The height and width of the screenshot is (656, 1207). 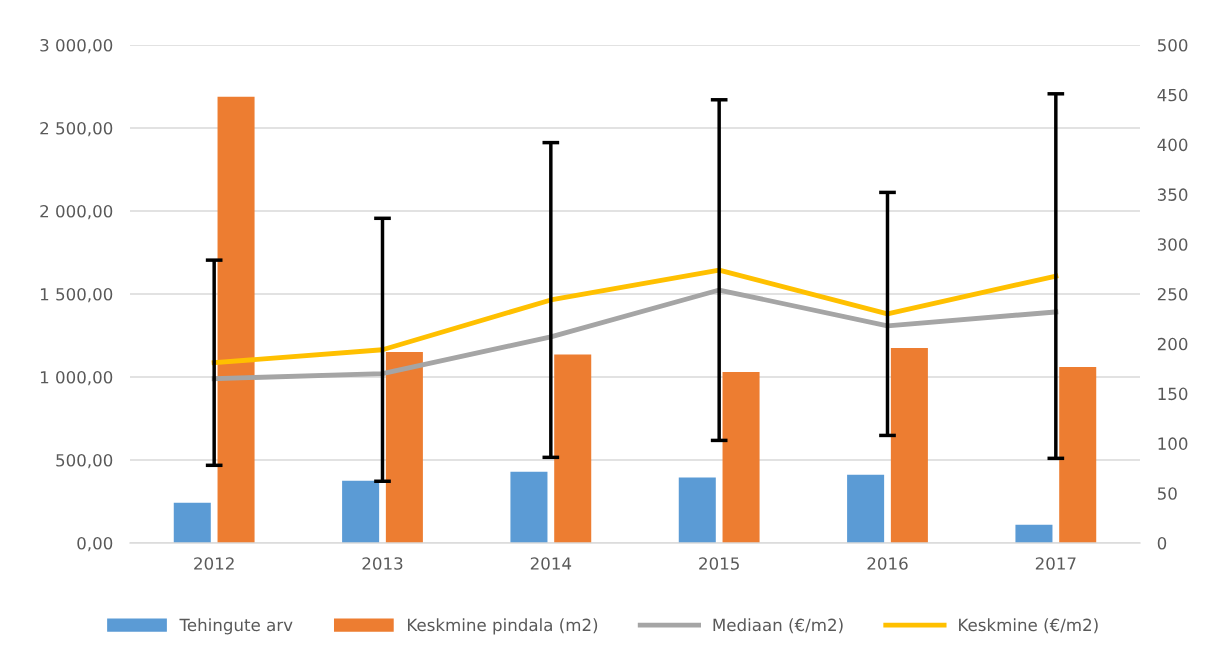 What do you see at coordinates (887, 563) in the screenshot?
I see `x-tick-label: 2016` at bounding box center [887, 563].